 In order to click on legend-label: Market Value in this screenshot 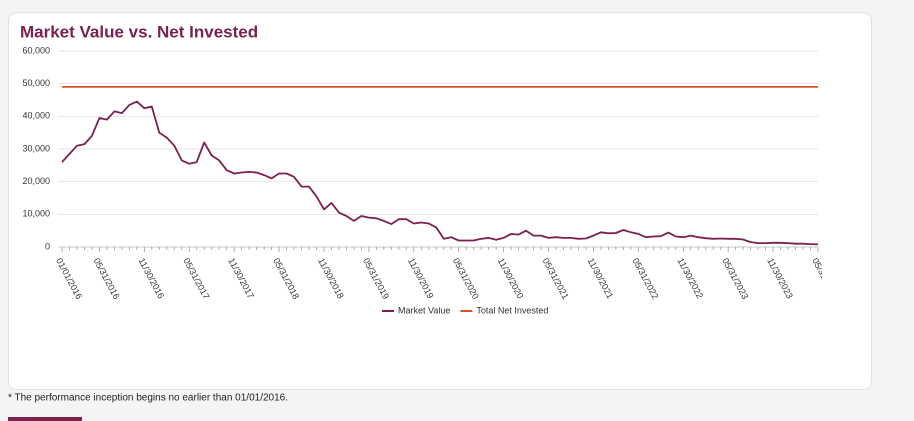, I will do `click(424, 310)`.